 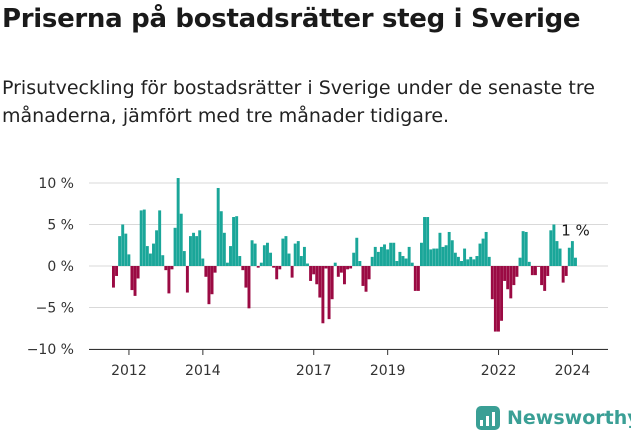 What do you see at coordinates (488, 418) in the screenshot?
I see `newsworthy-logo-icon` at bounding box center [488, 418].